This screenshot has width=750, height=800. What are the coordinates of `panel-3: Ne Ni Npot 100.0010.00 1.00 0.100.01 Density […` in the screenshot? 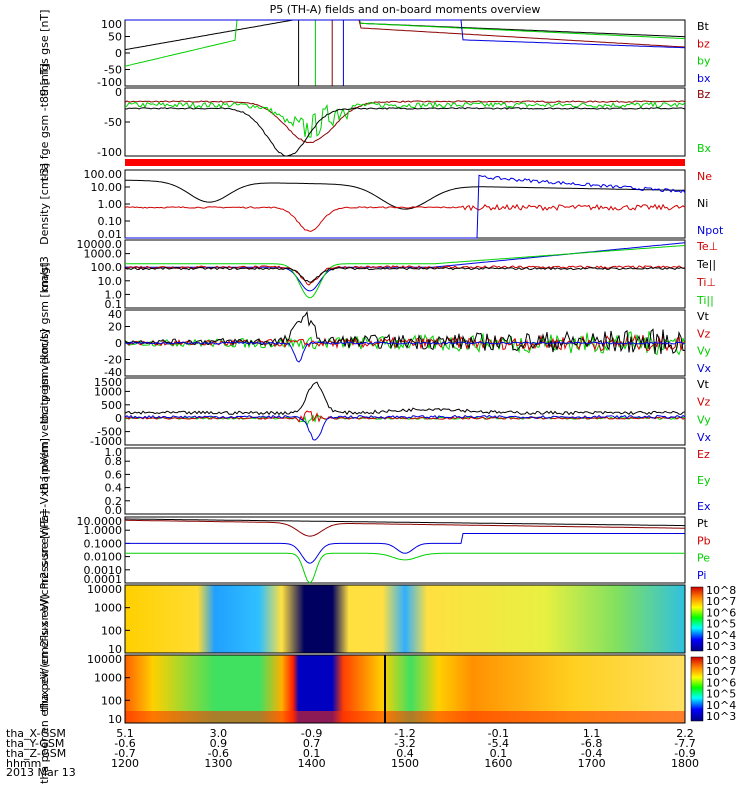 It's located at (381, 204).